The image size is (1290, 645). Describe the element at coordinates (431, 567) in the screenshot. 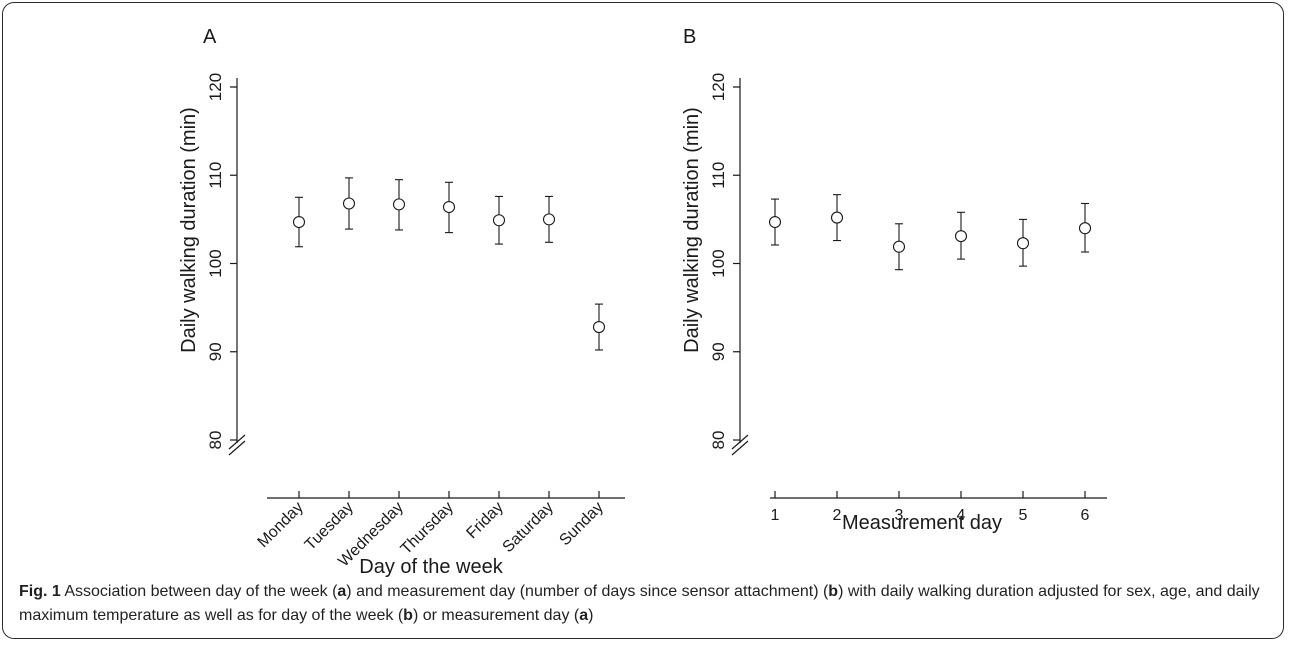

I see `x-axis-label: Day of the week` at that location.